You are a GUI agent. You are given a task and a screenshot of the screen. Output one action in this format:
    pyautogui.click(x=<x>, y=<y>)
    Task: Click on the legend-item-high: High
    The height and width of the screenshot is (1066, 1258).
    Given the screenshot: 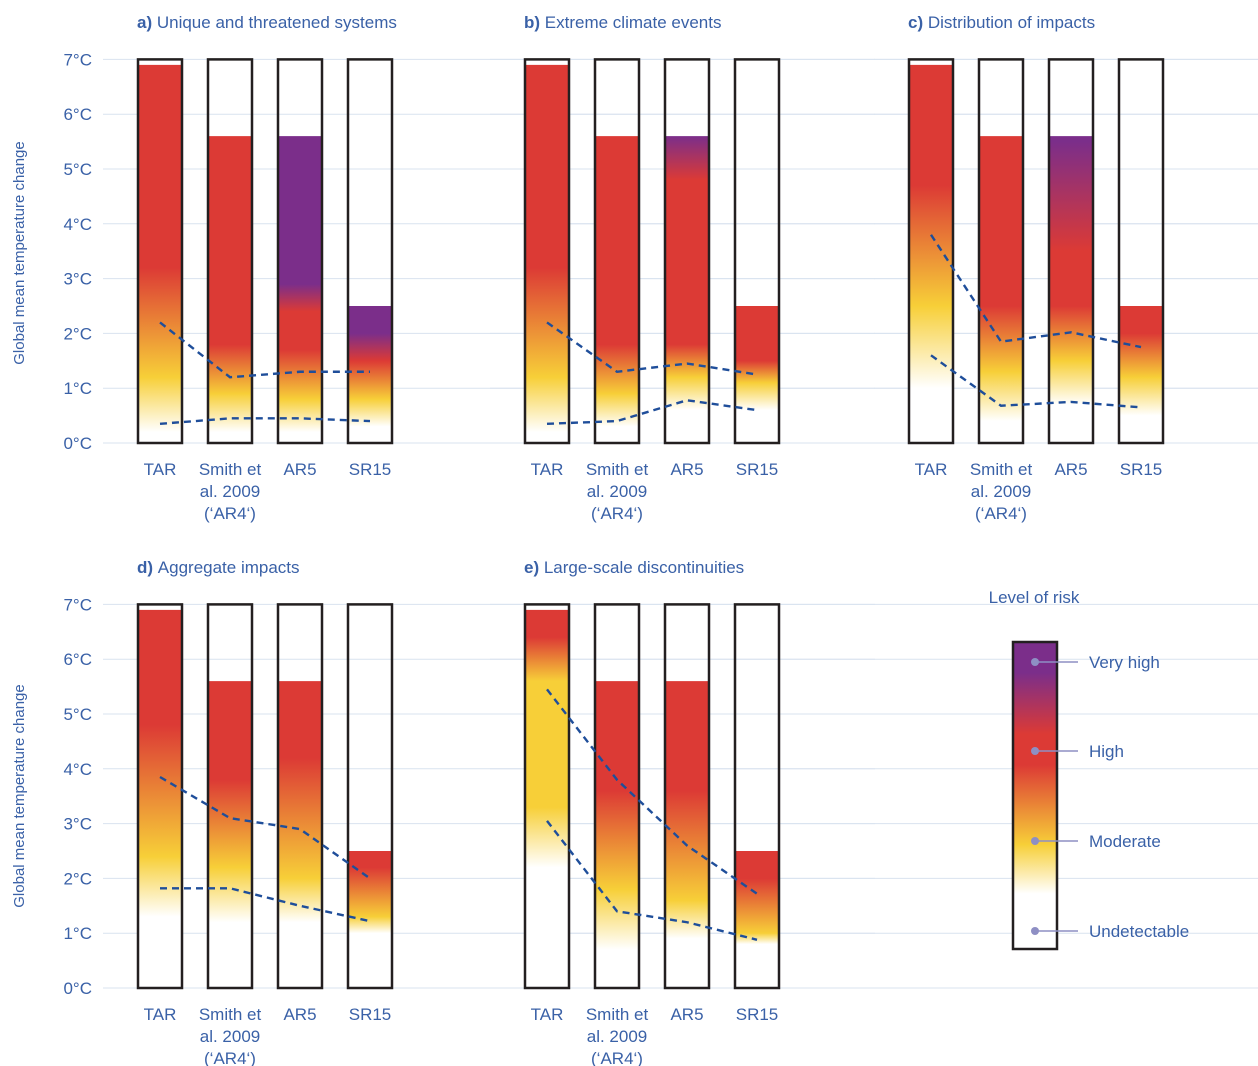 What is the action you would take?
    pyautogui.click(x=1077, y=751)
    